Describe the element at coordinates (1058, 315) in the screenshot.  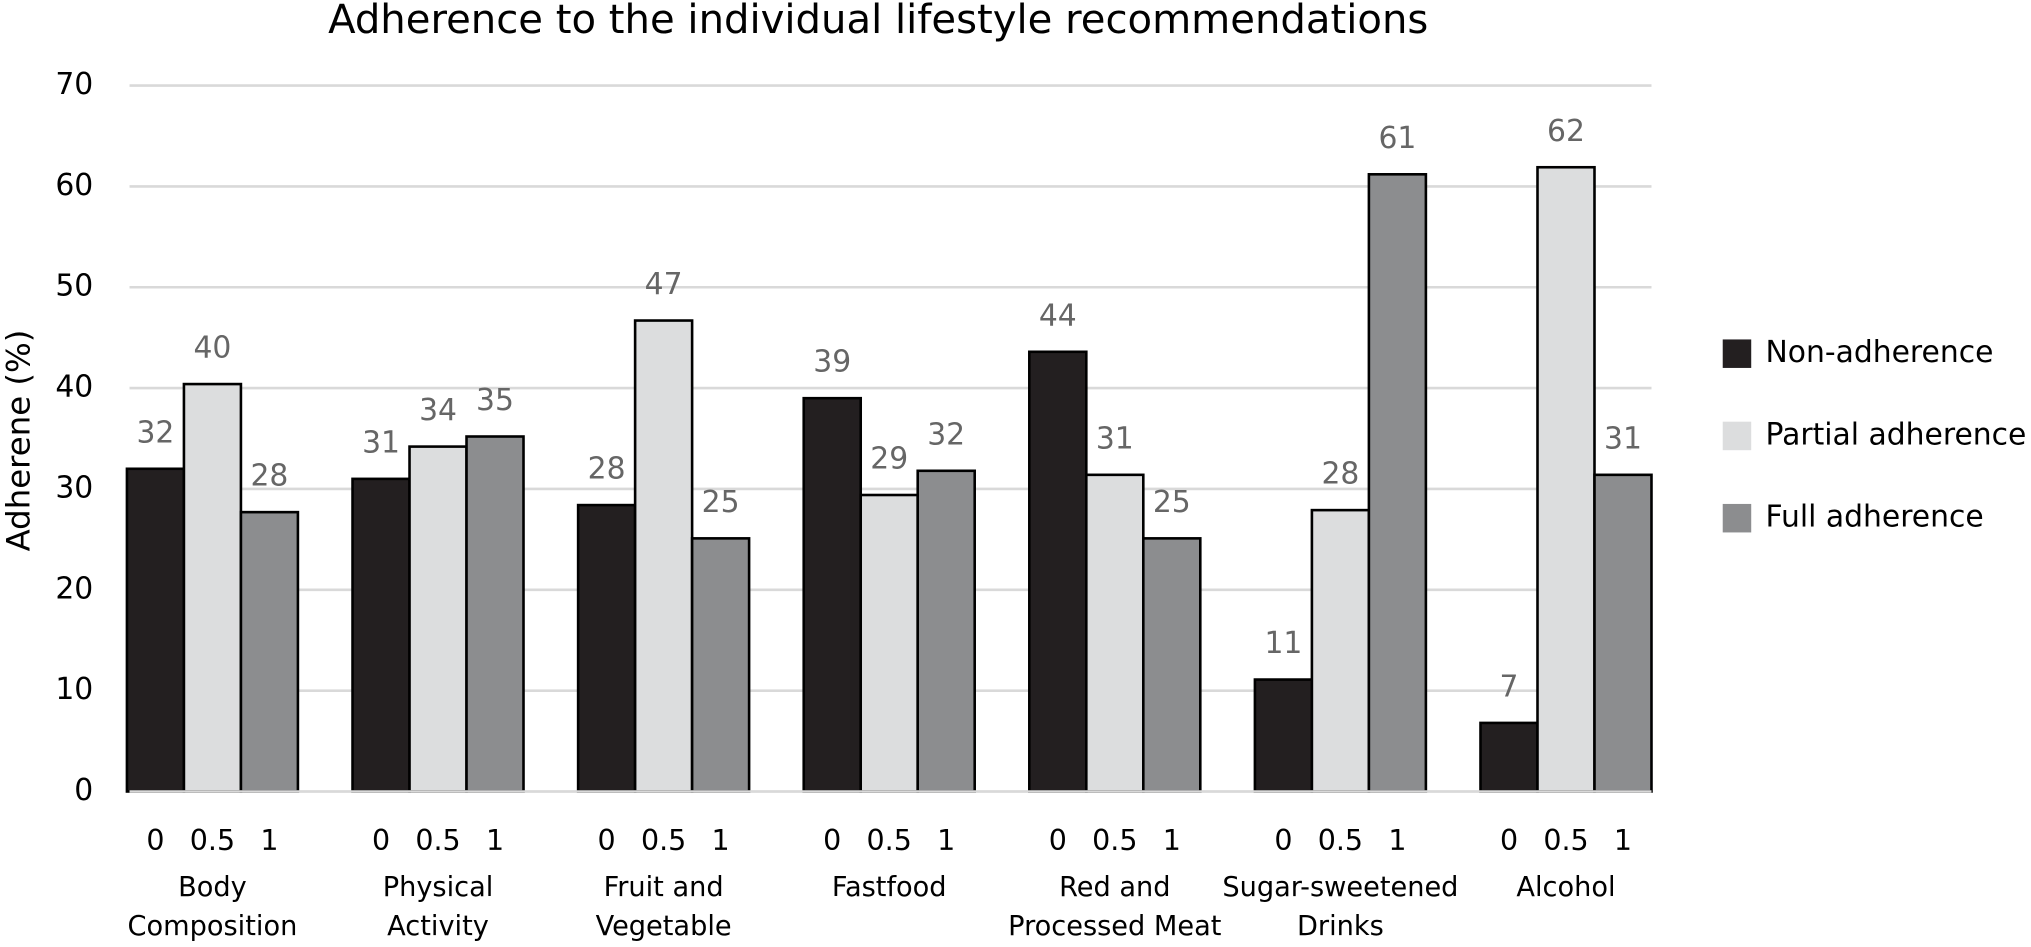
I see `value-label: 44` at that location.